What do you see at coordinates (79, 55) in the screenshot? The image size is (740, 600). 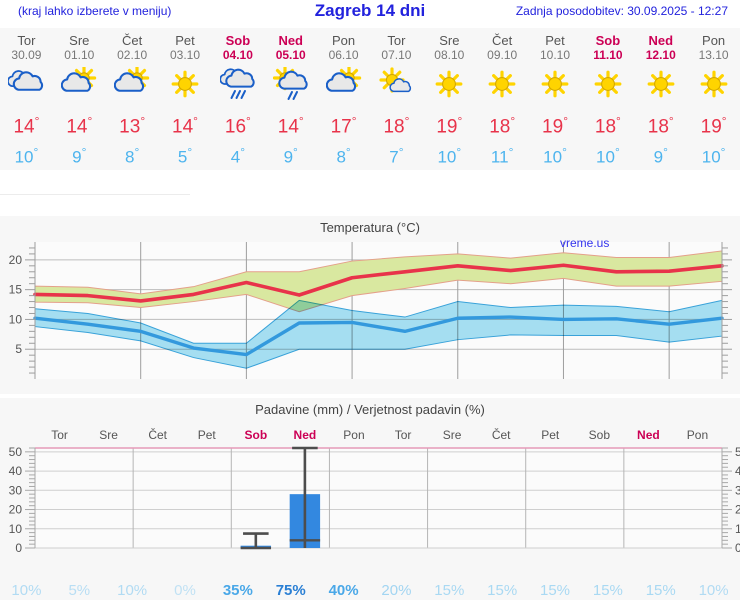 I see `day-date: 01.10` at bounding box center [79, 55].